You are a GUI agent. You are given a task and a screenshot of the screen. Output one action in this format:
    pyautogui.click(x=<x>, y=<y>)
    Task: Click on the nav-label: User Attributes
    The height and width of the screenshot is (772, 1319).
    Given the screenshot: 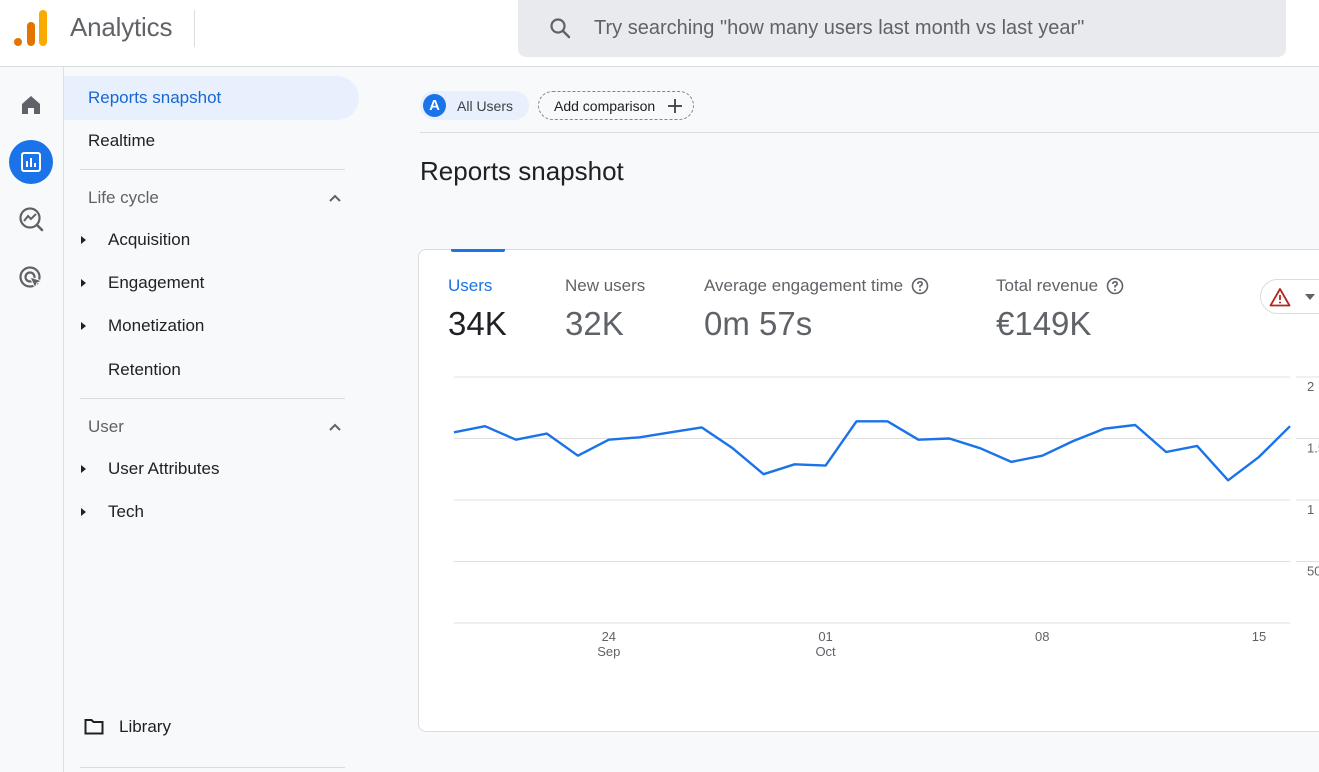 What is the action you would take?
    pyautogui.click(x=164, y=468)
    